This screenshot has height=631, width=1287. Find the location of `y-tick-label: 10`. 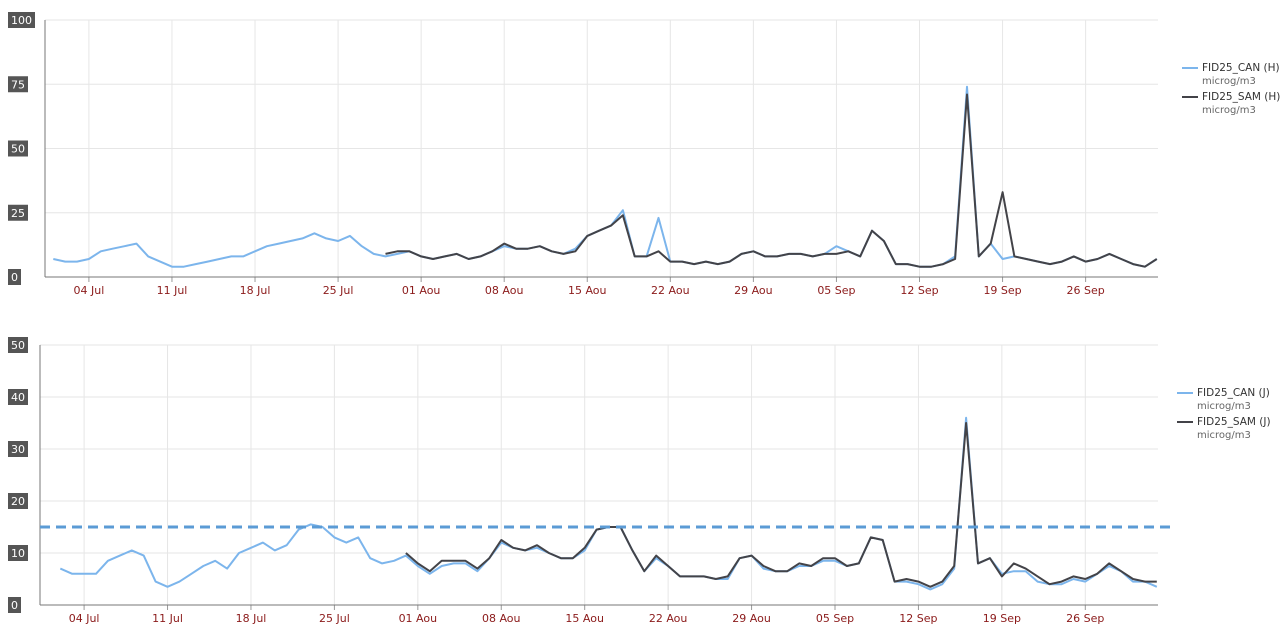

y-tick-label: 10 is located at coordinates (18, 553).